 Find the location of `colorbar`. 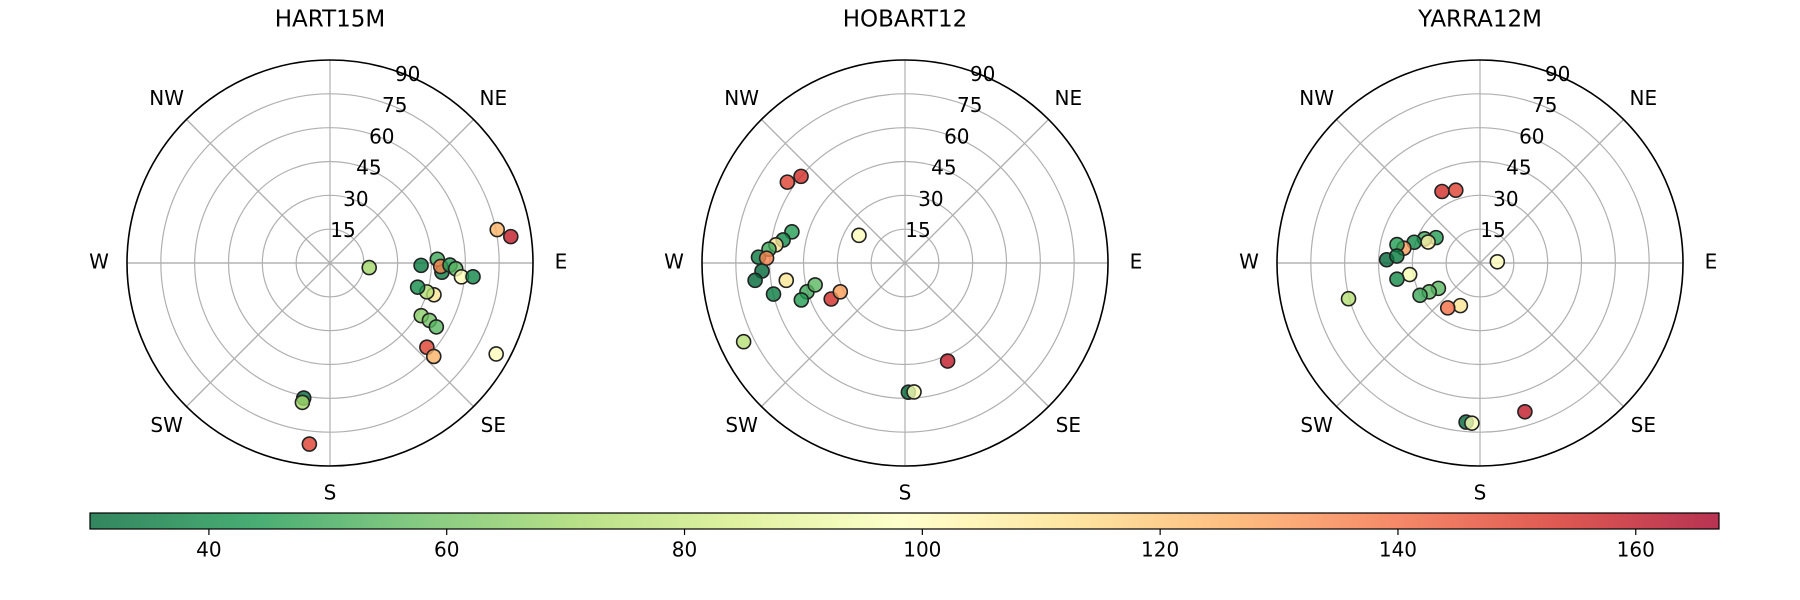

colorbar is located at coordinates (904, 521).